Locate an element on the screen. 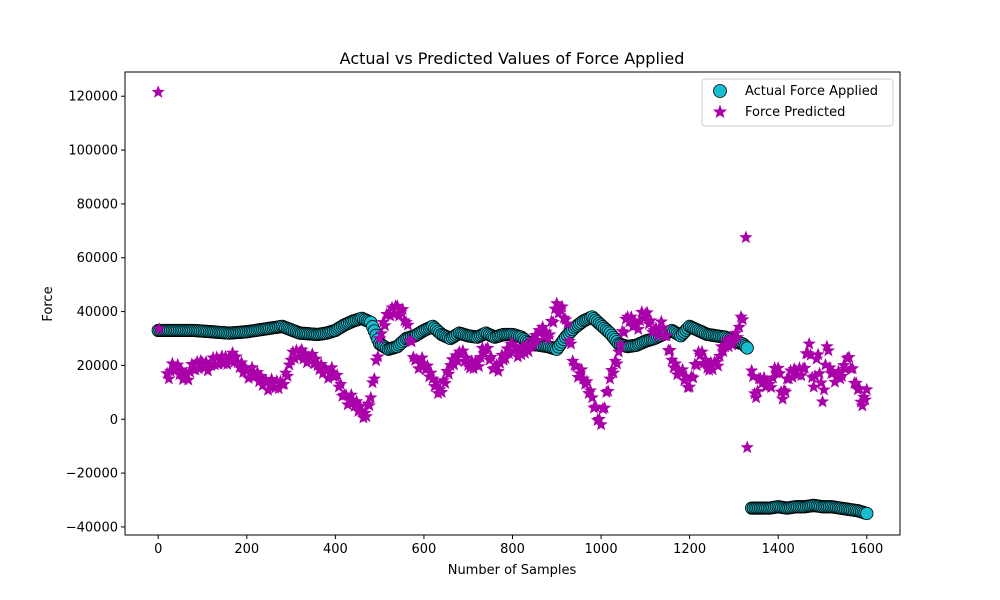 Image resolution: width=1000 pixels, height=600 pixels. legend-box is located at coordinates (797, 102).